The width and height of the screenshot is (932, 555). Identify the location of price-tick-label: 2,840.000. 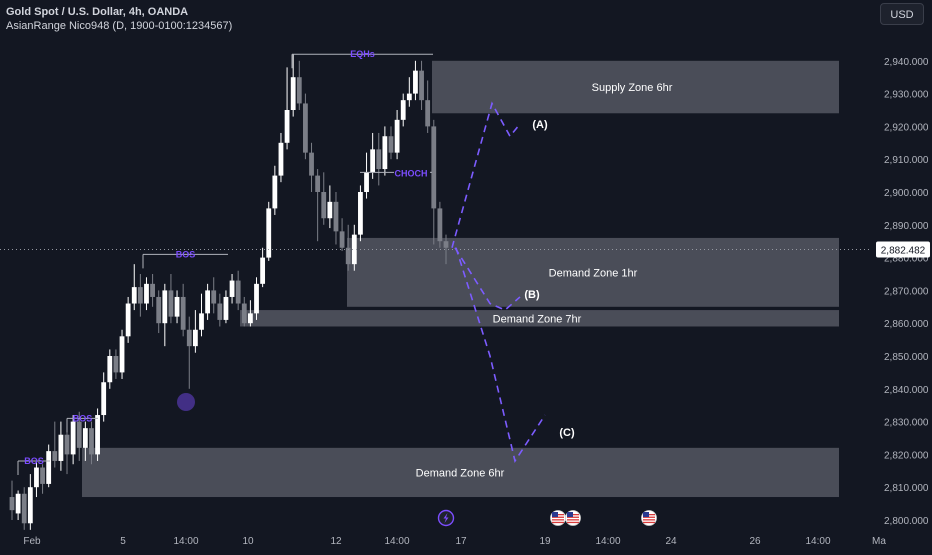
(906, 390).